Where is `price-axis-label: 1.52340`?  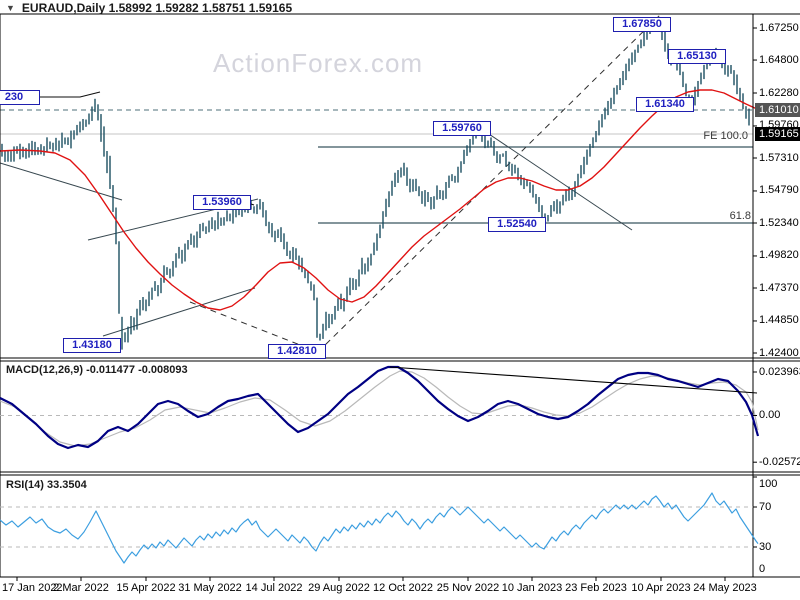
price-axis-label: 1.52340 is located at coordinates (779, 222).